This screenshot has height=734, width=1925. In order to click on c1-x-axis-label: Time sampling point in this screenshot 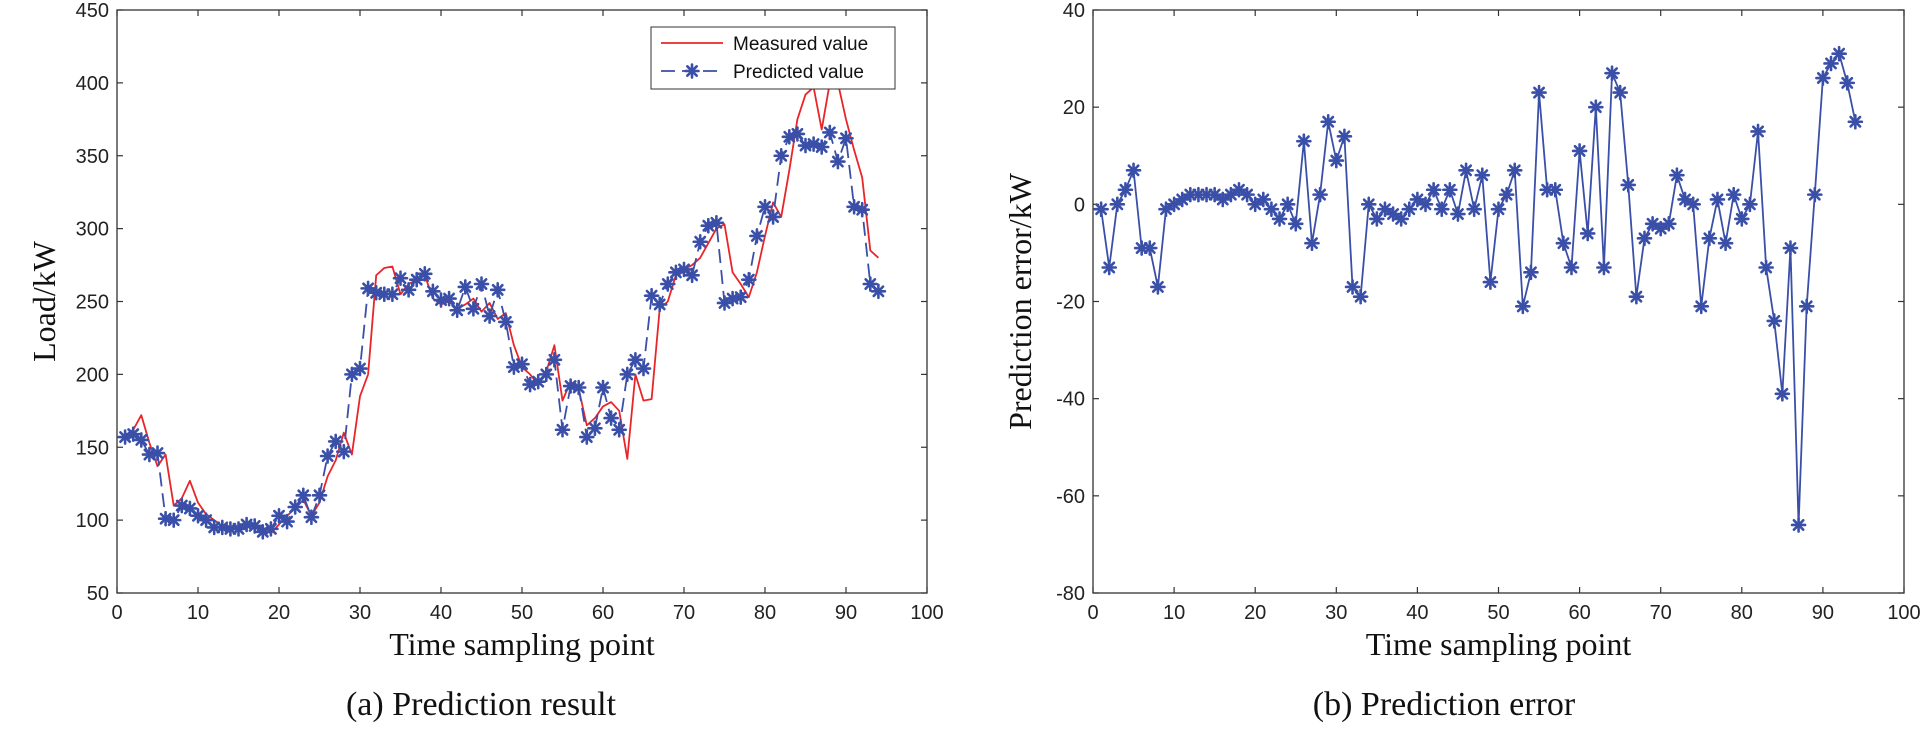, I will do `click(1499, 644)`.